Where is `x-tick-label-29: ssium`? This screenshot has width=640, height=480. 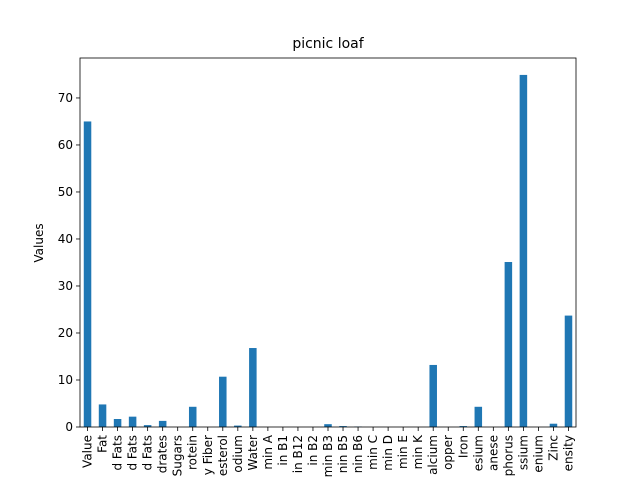 x-tick-label-29: ssium is located at coordinates (523, 452).